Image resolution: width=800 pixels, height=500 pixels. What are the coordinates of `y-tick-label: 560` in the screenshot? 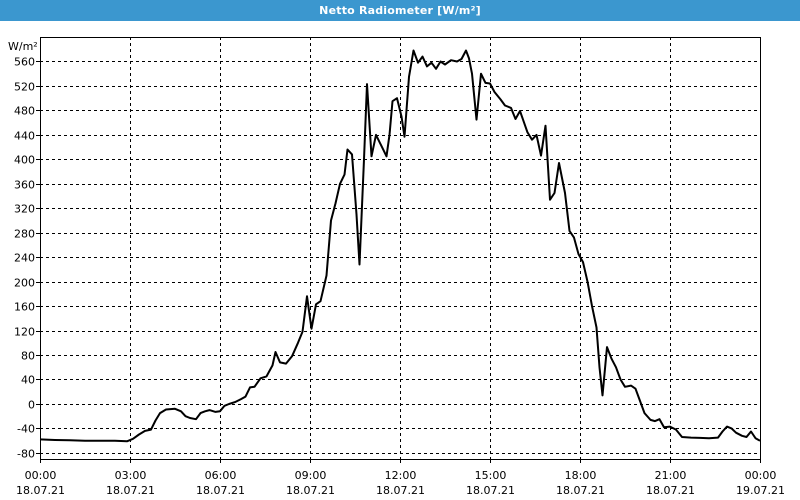 It's located at (24, 62).